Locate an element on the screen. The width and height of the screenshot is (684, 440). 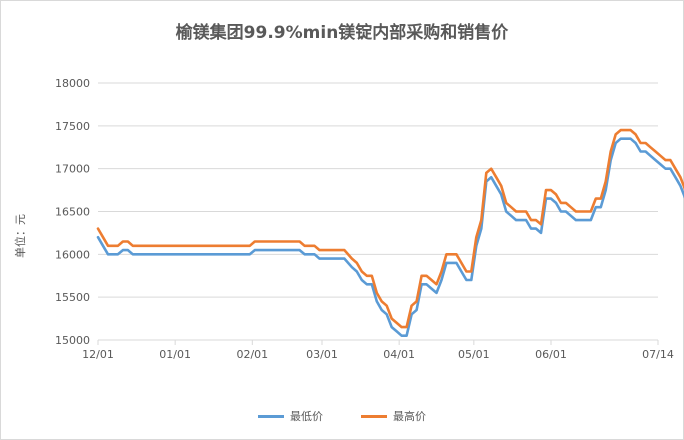
legend-item-high: 最高价 is located at coordinates (393, 416).